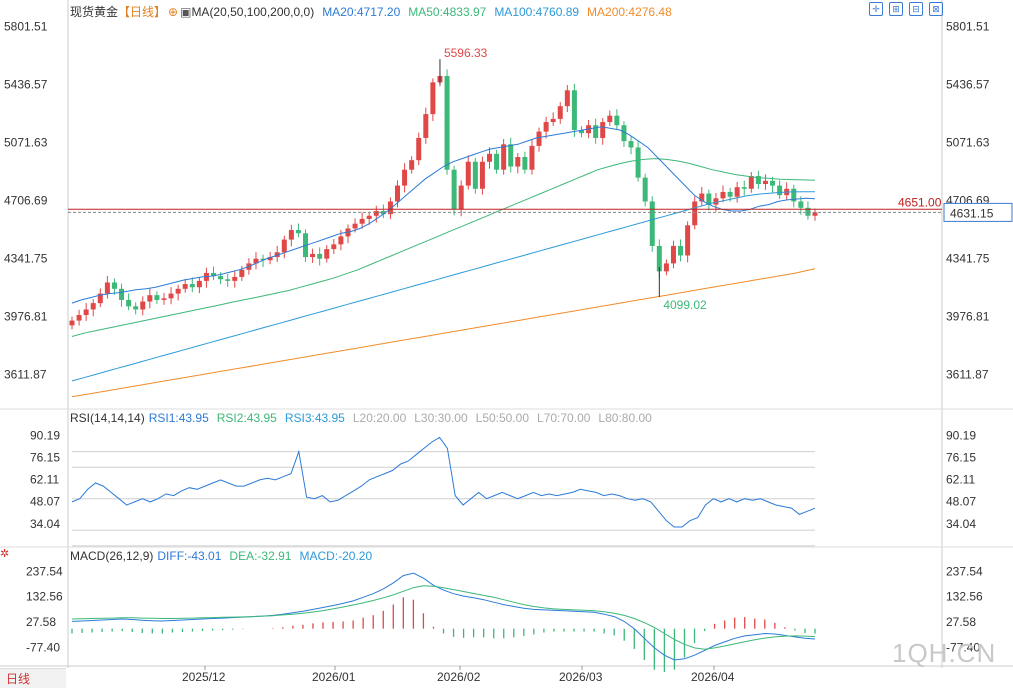 The height and width of the screenshot is (689, 1013). Describe the element at coordinates (173, 12) in the screenshot. I see `settings-icon: ⊕` at that location.